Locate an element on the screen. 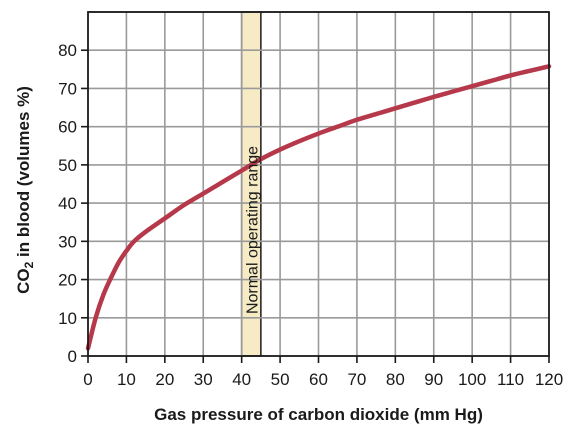  y-tick-label: 0 is located at coordinates (72, 356).